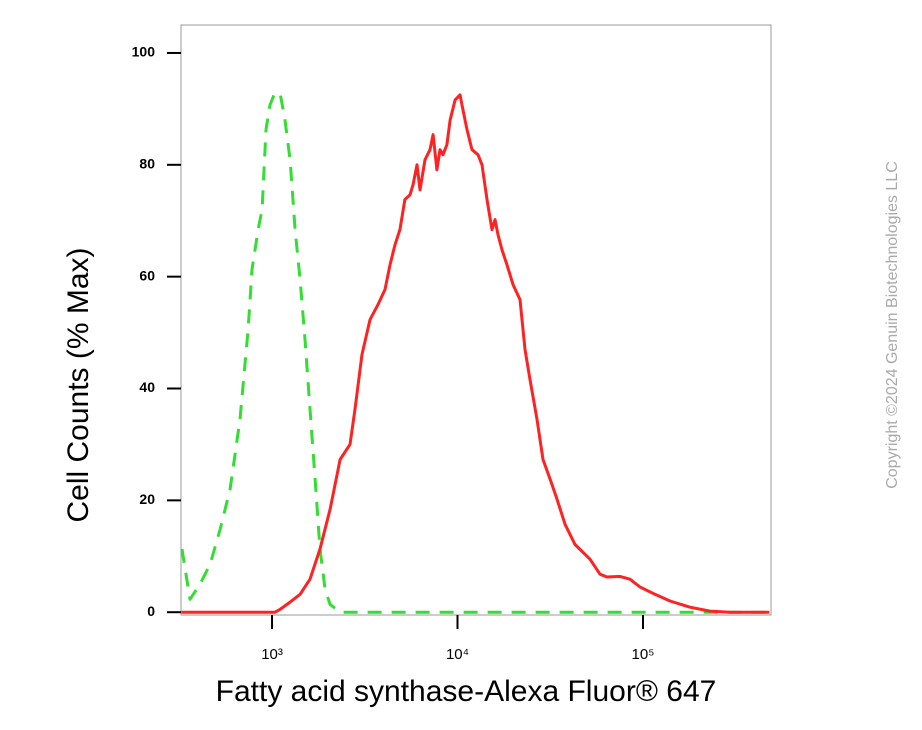  Describe the element at coordinates (147, 387) in the screenshot. I see `y-tick-label: 40` at that location.